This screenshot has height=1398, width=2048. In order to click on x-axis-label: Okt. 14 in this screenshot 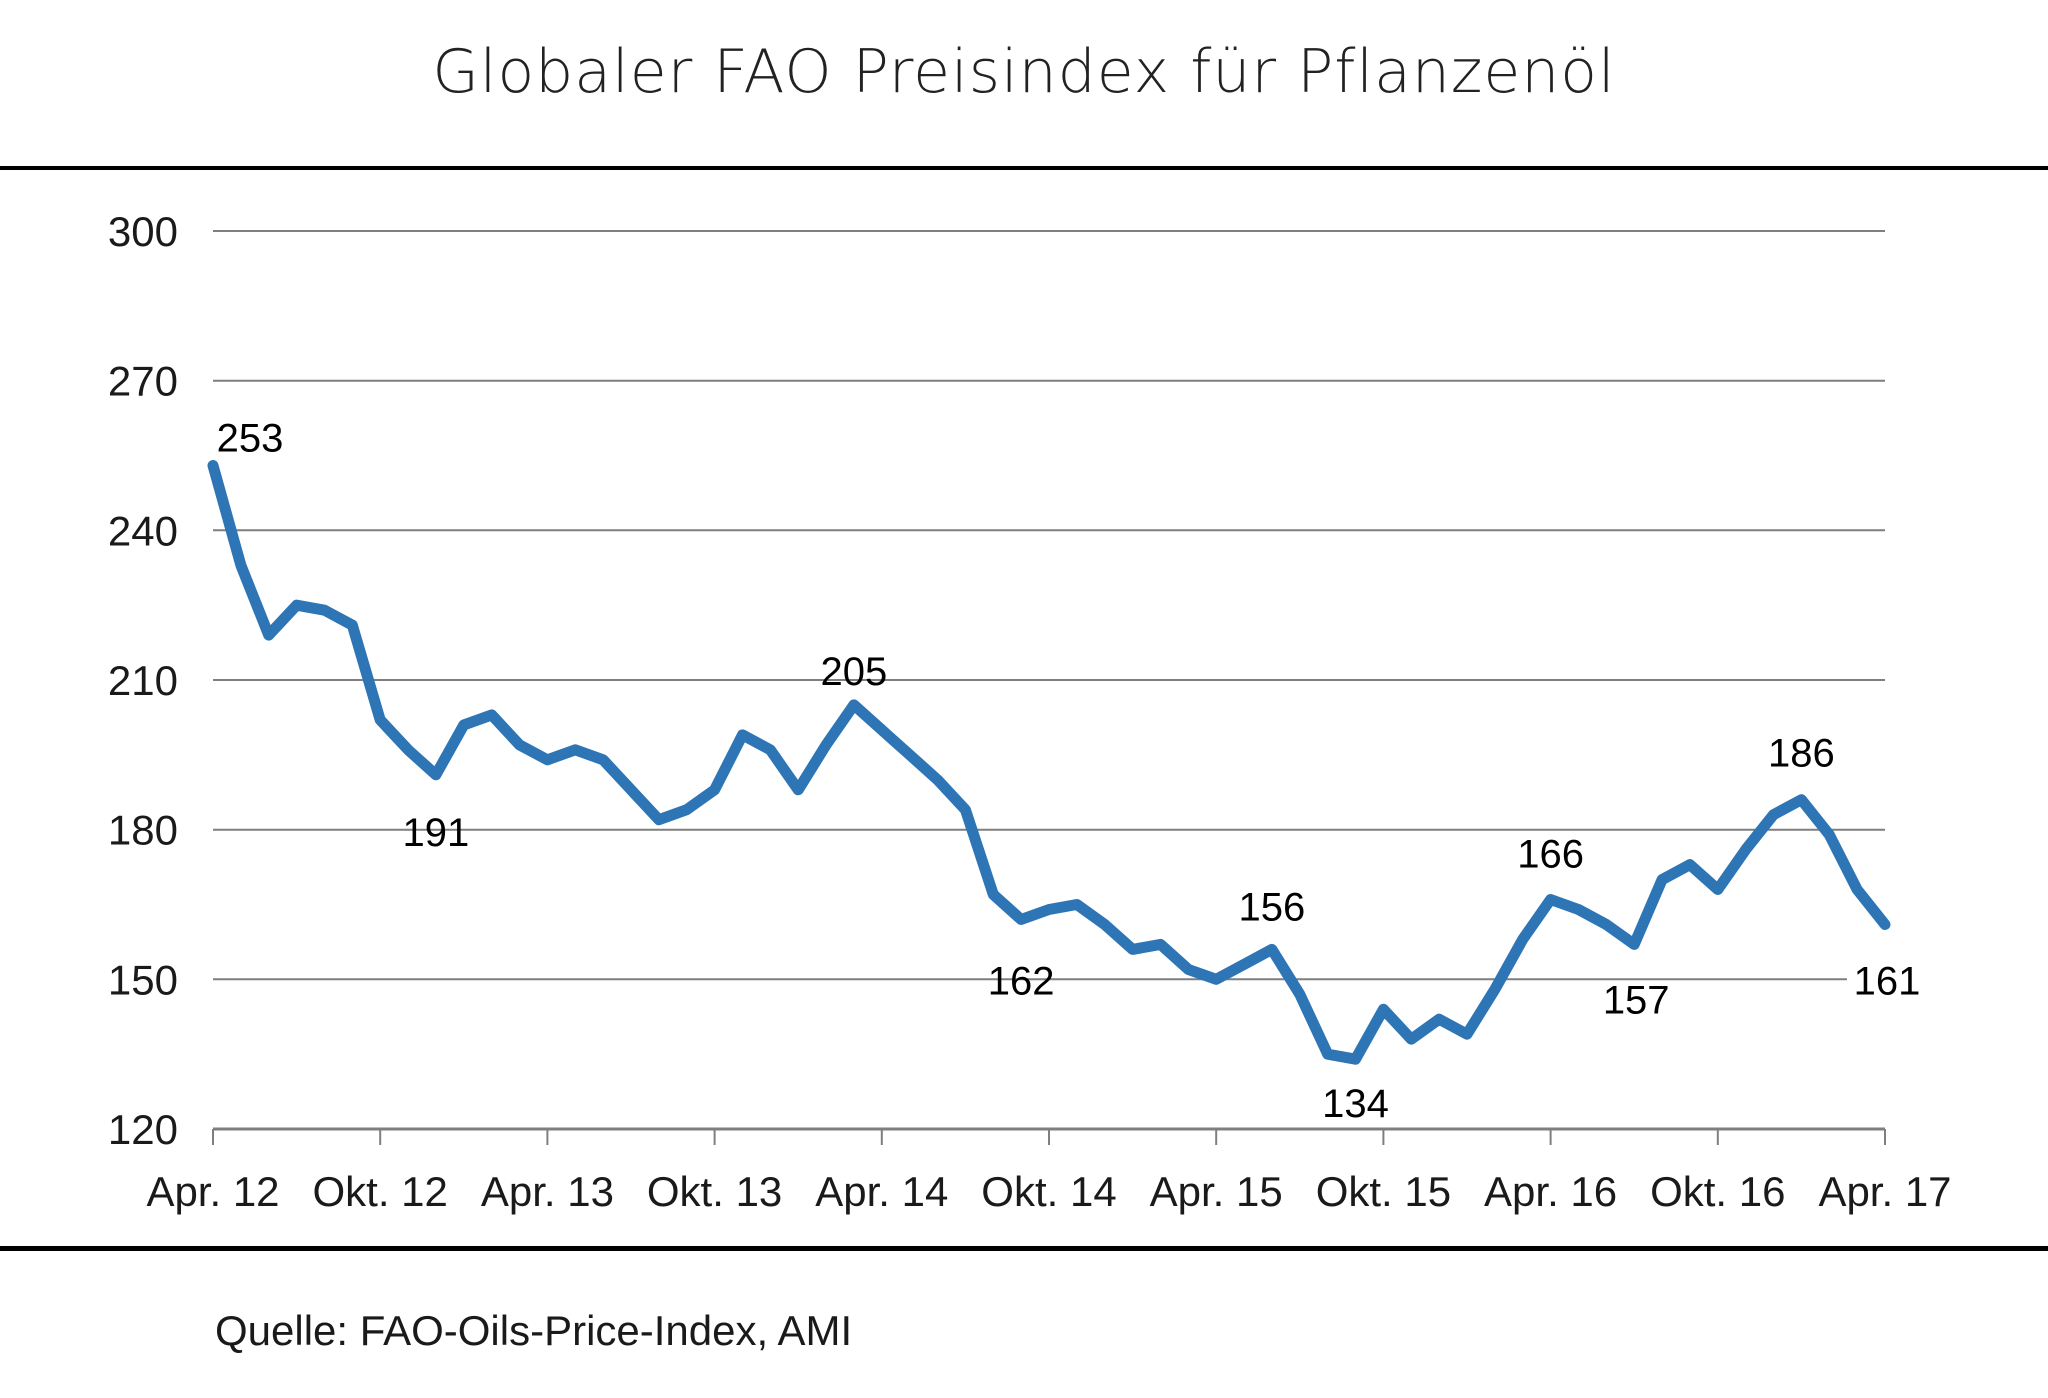, I will do `click(1048, 1191)`.